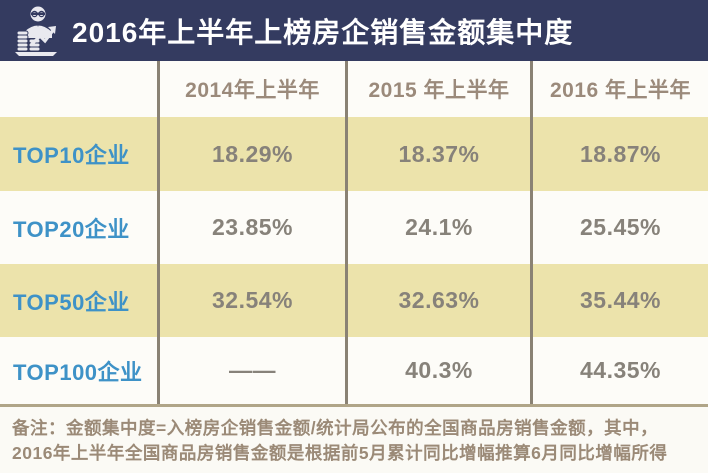 Image resolution: width=708 pixels, height=473 pixels. What do you see at coordinates (251, 370) in the screenshot?
I see `table-cell: ——` at bounding box center [251, 370].